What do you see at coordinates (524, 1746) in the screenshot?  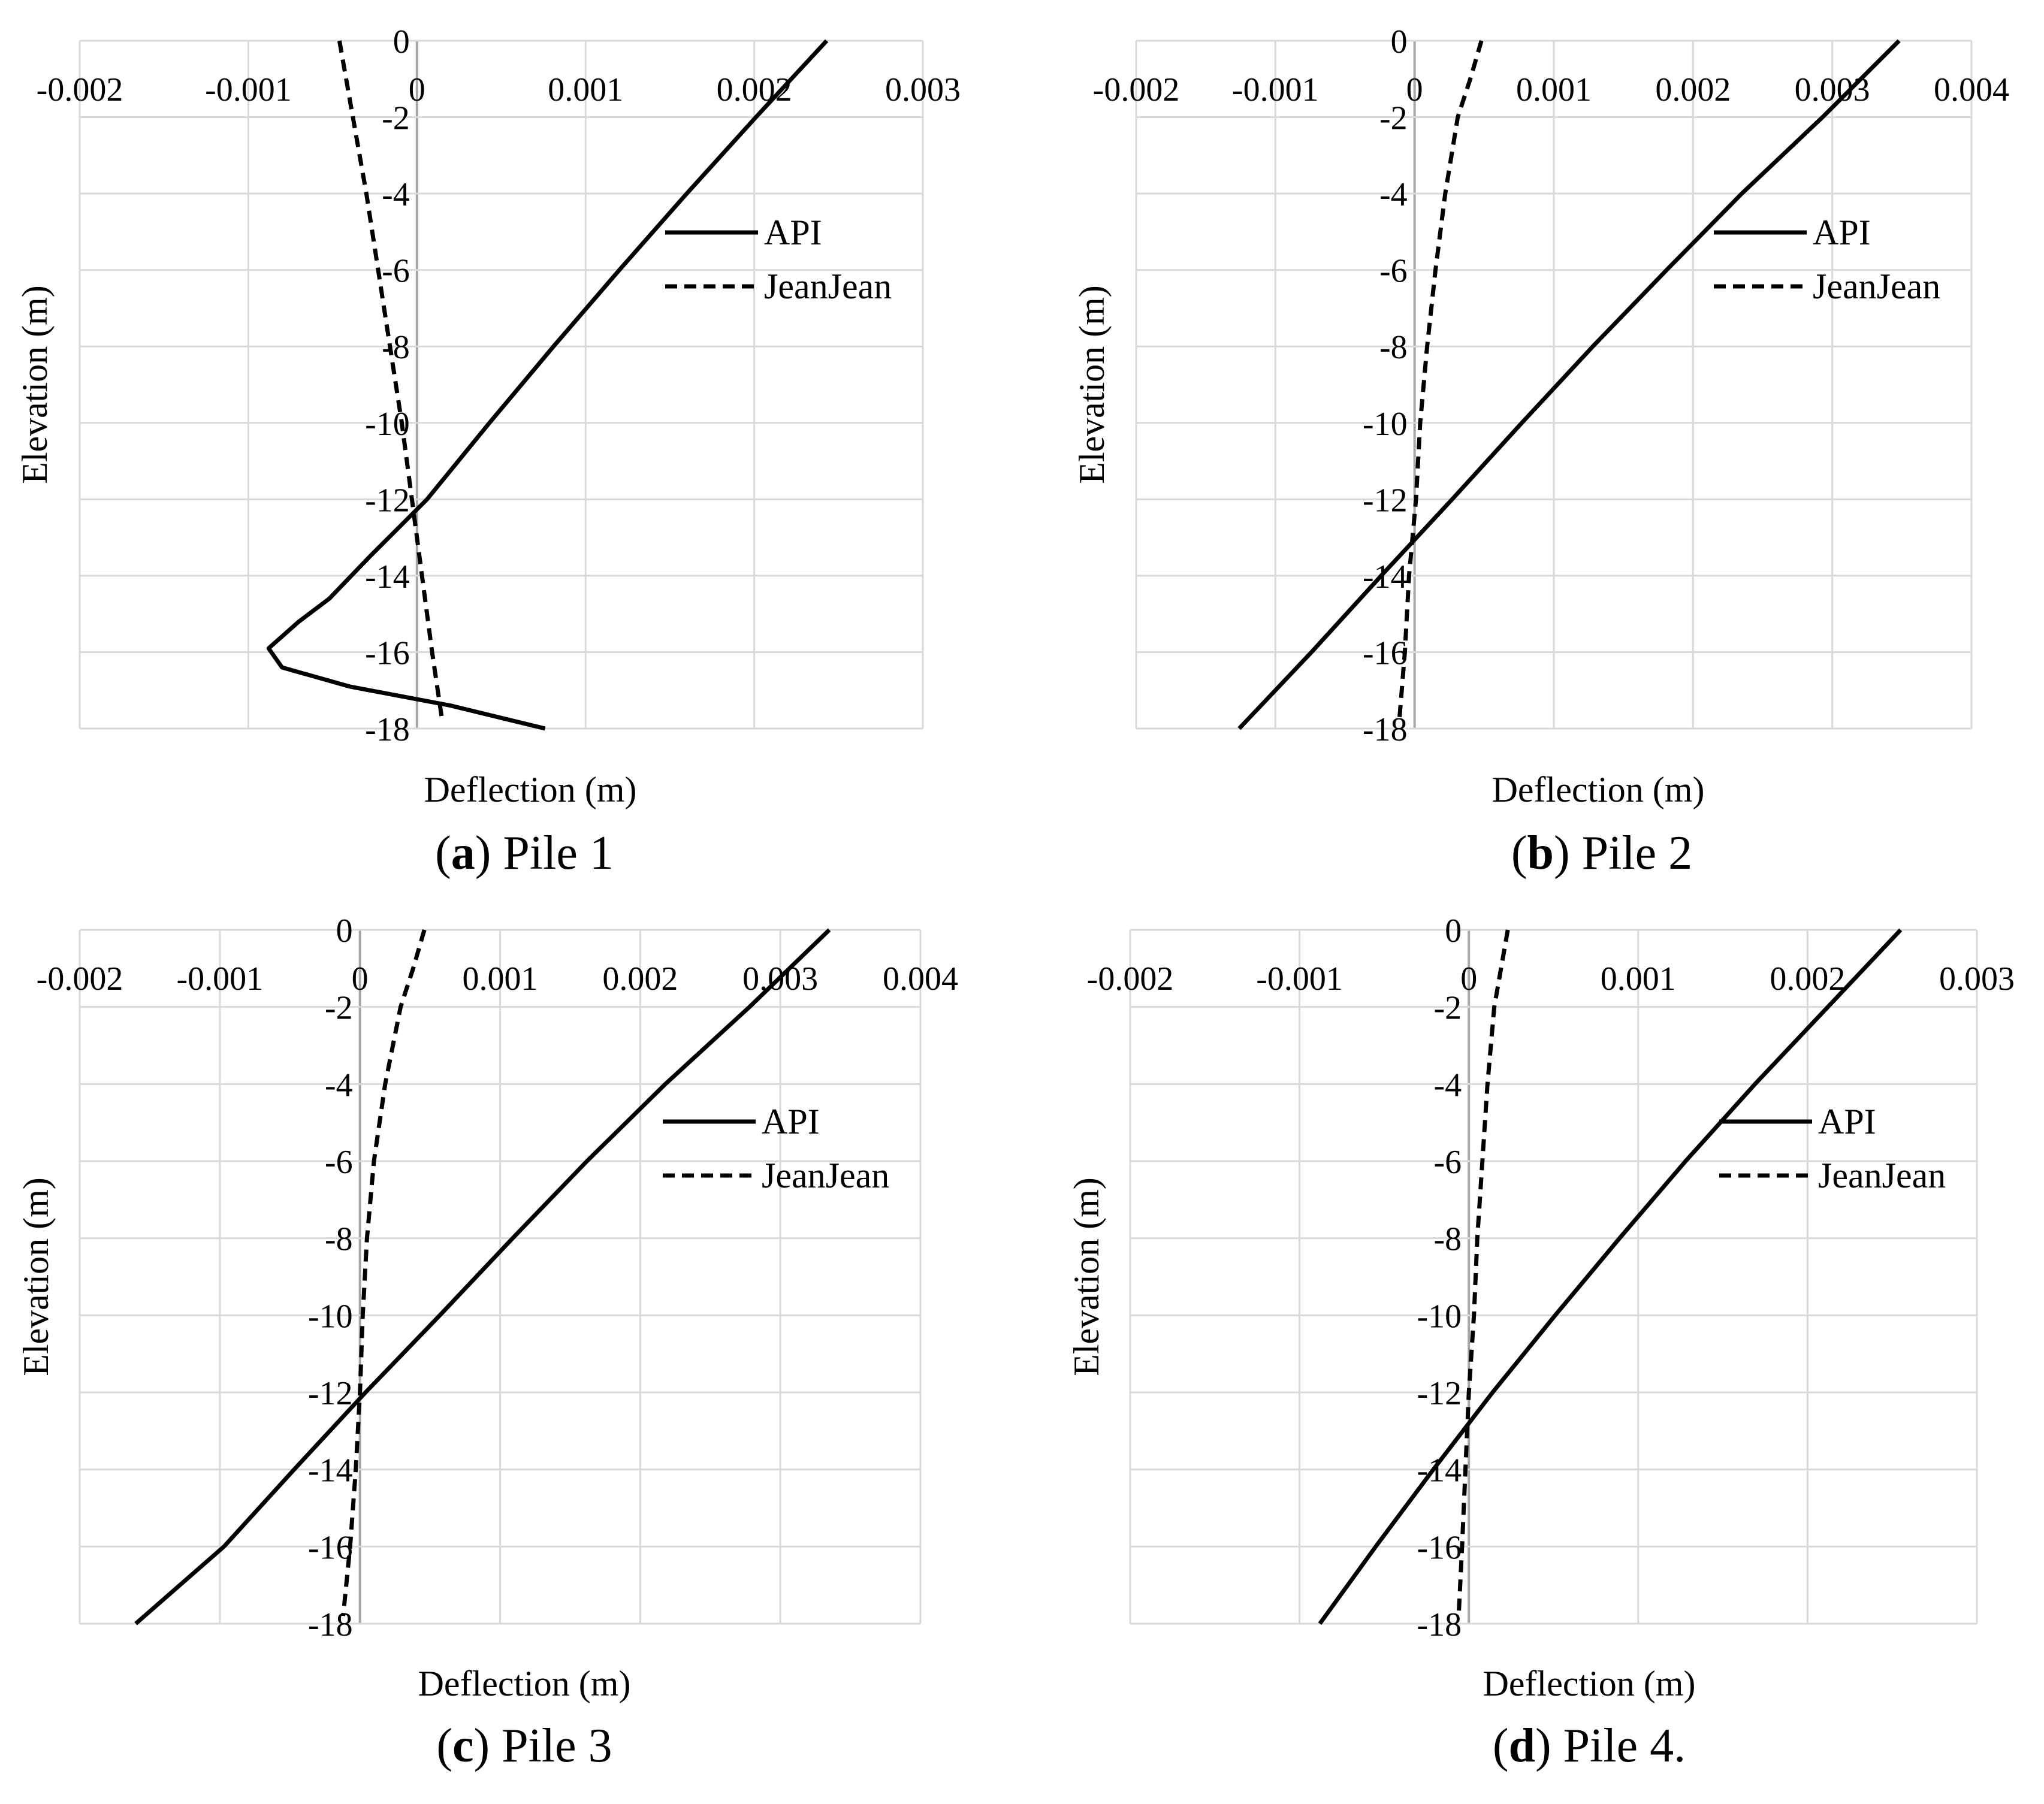 I see `panel-caption: (c) Pile 3` at bounding box center [524, 1746].